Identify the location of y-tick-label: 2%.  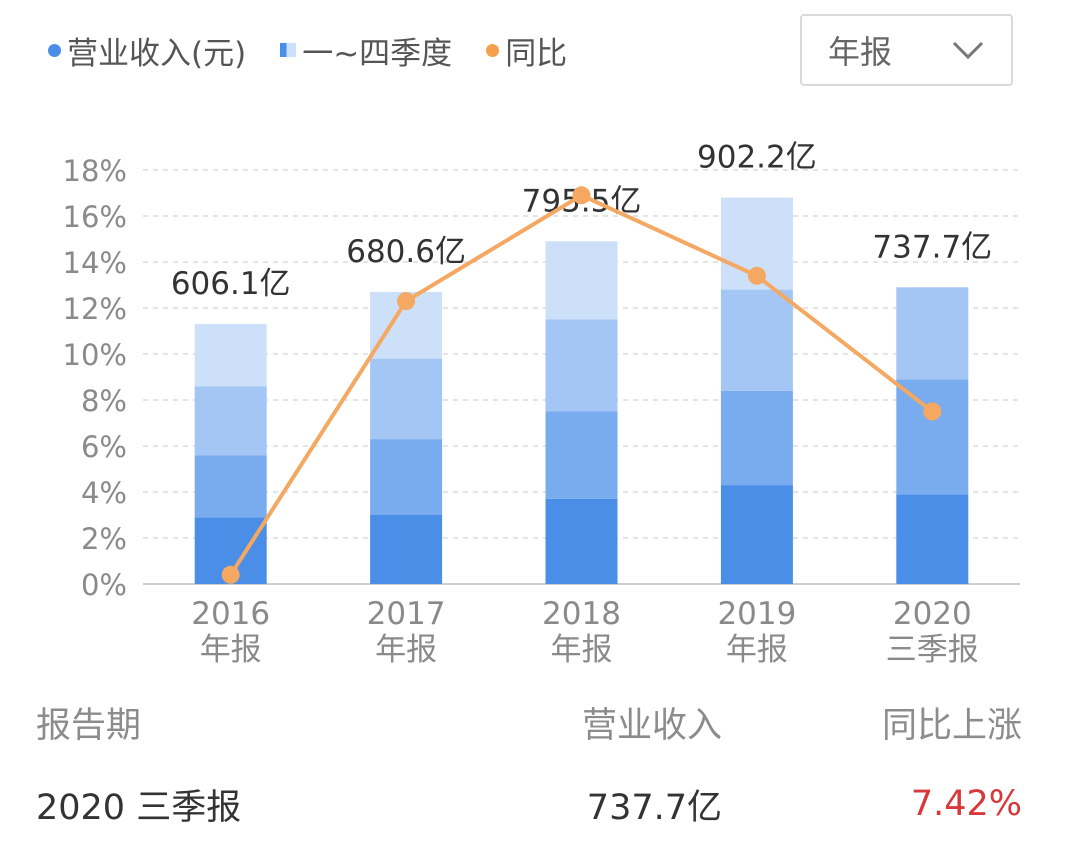
(104, 539).